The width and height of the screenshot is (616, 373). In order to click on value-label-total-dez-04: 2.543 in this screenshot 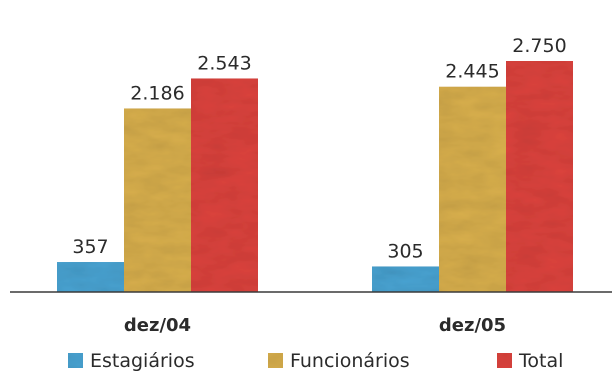, I will do `click(224, 63)`.